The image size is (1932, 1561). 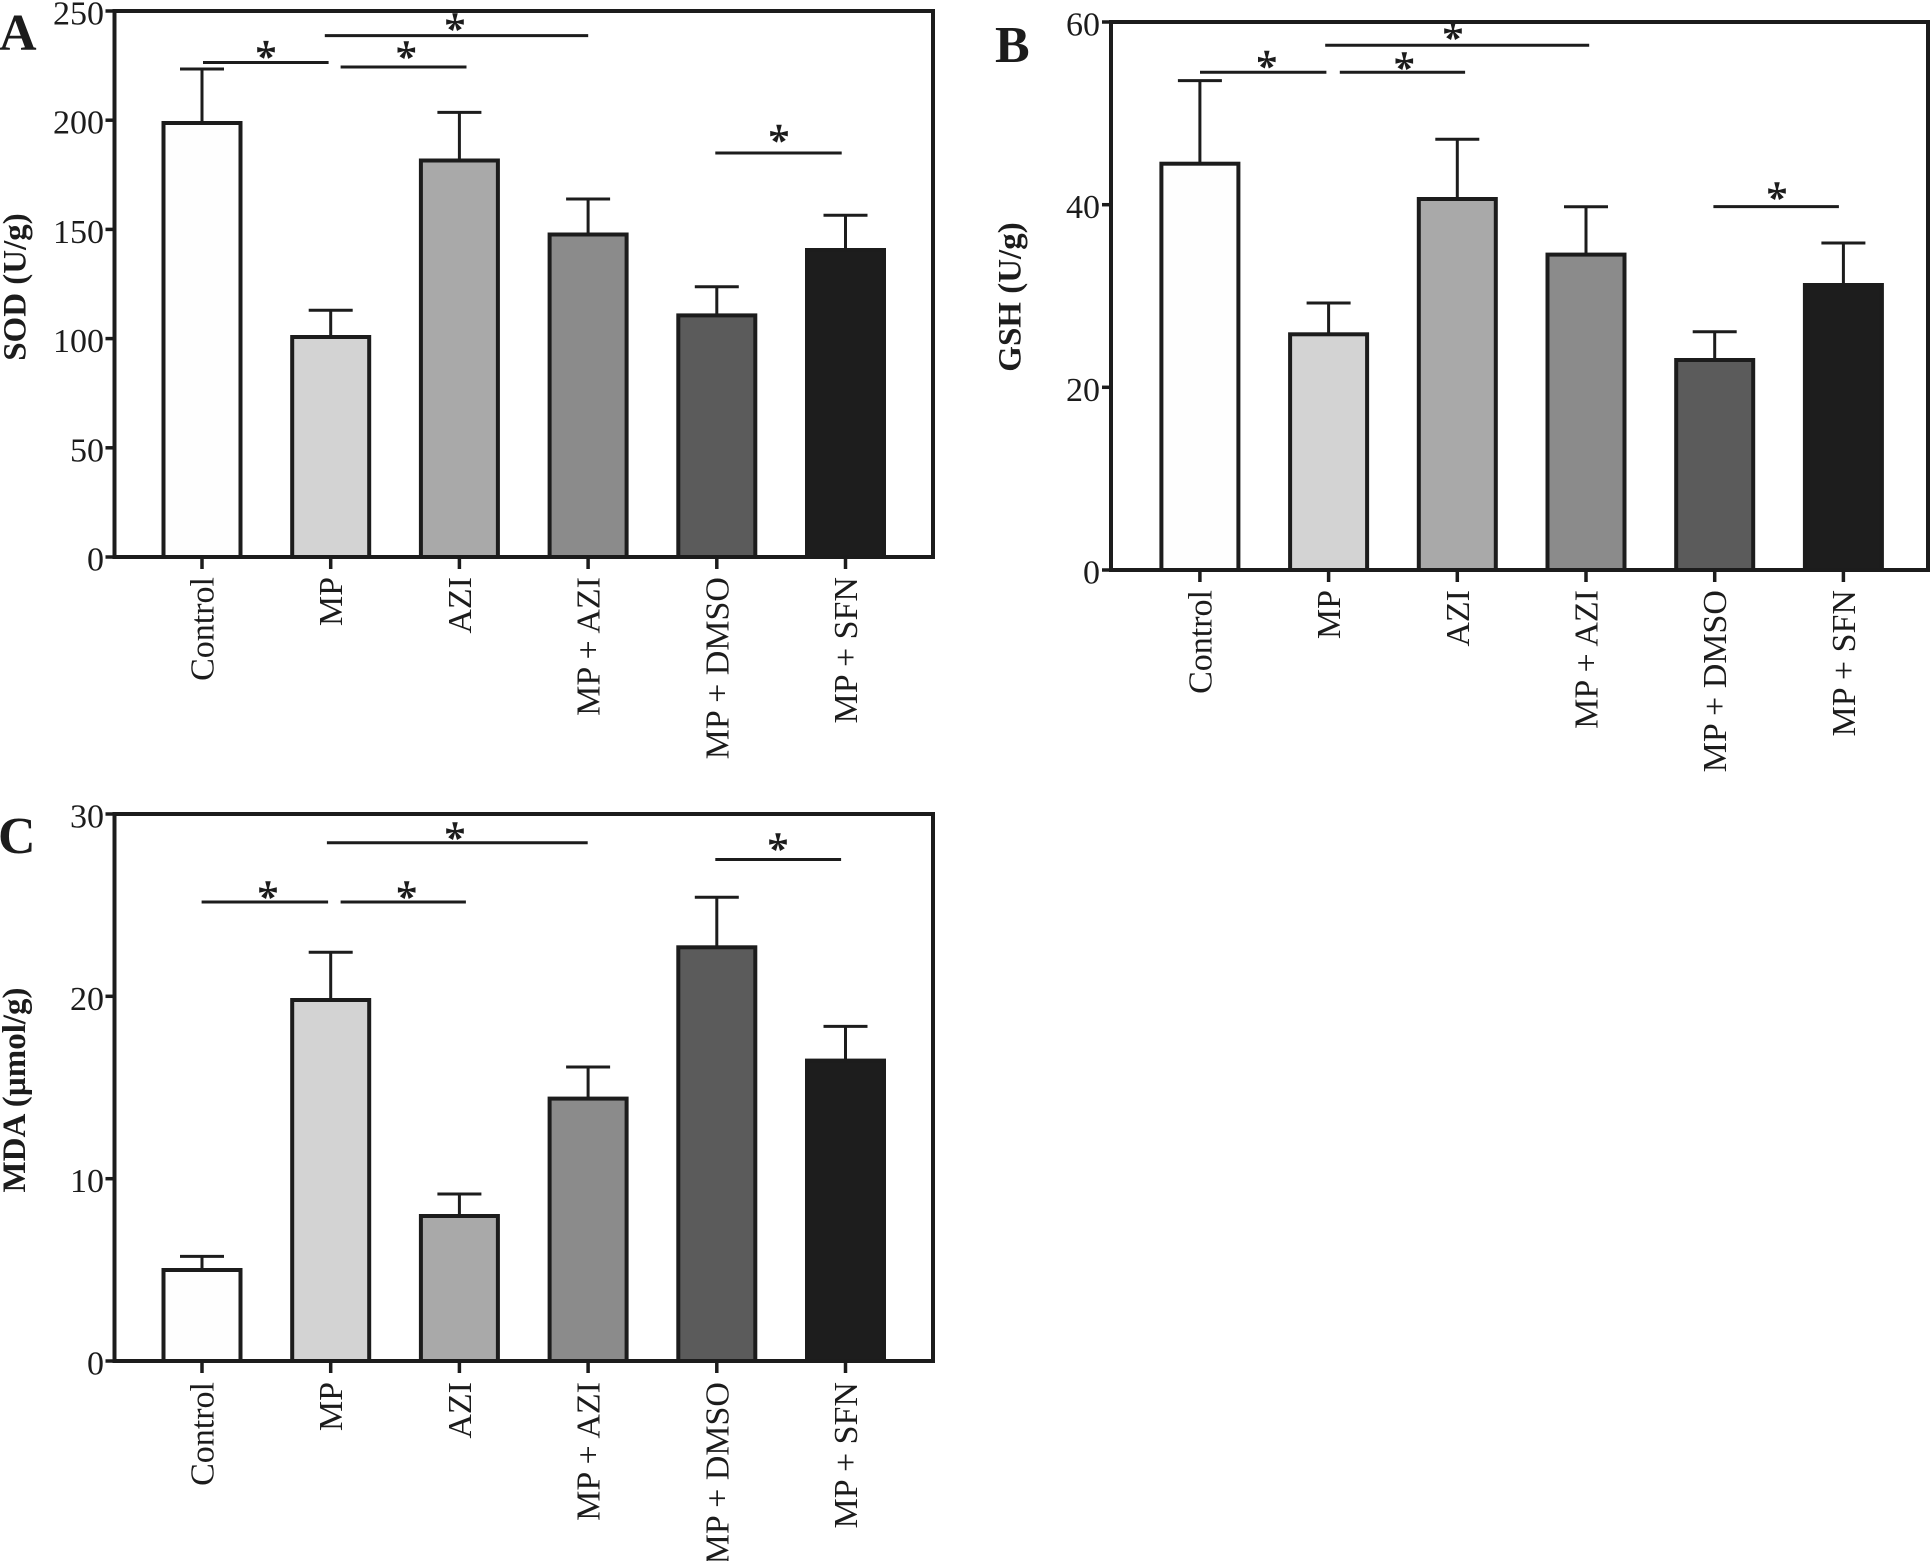 What do you see at coordinates (87, 817) in the screenshot?
I see `svg-text: 30` at bounding box center [87, 817].